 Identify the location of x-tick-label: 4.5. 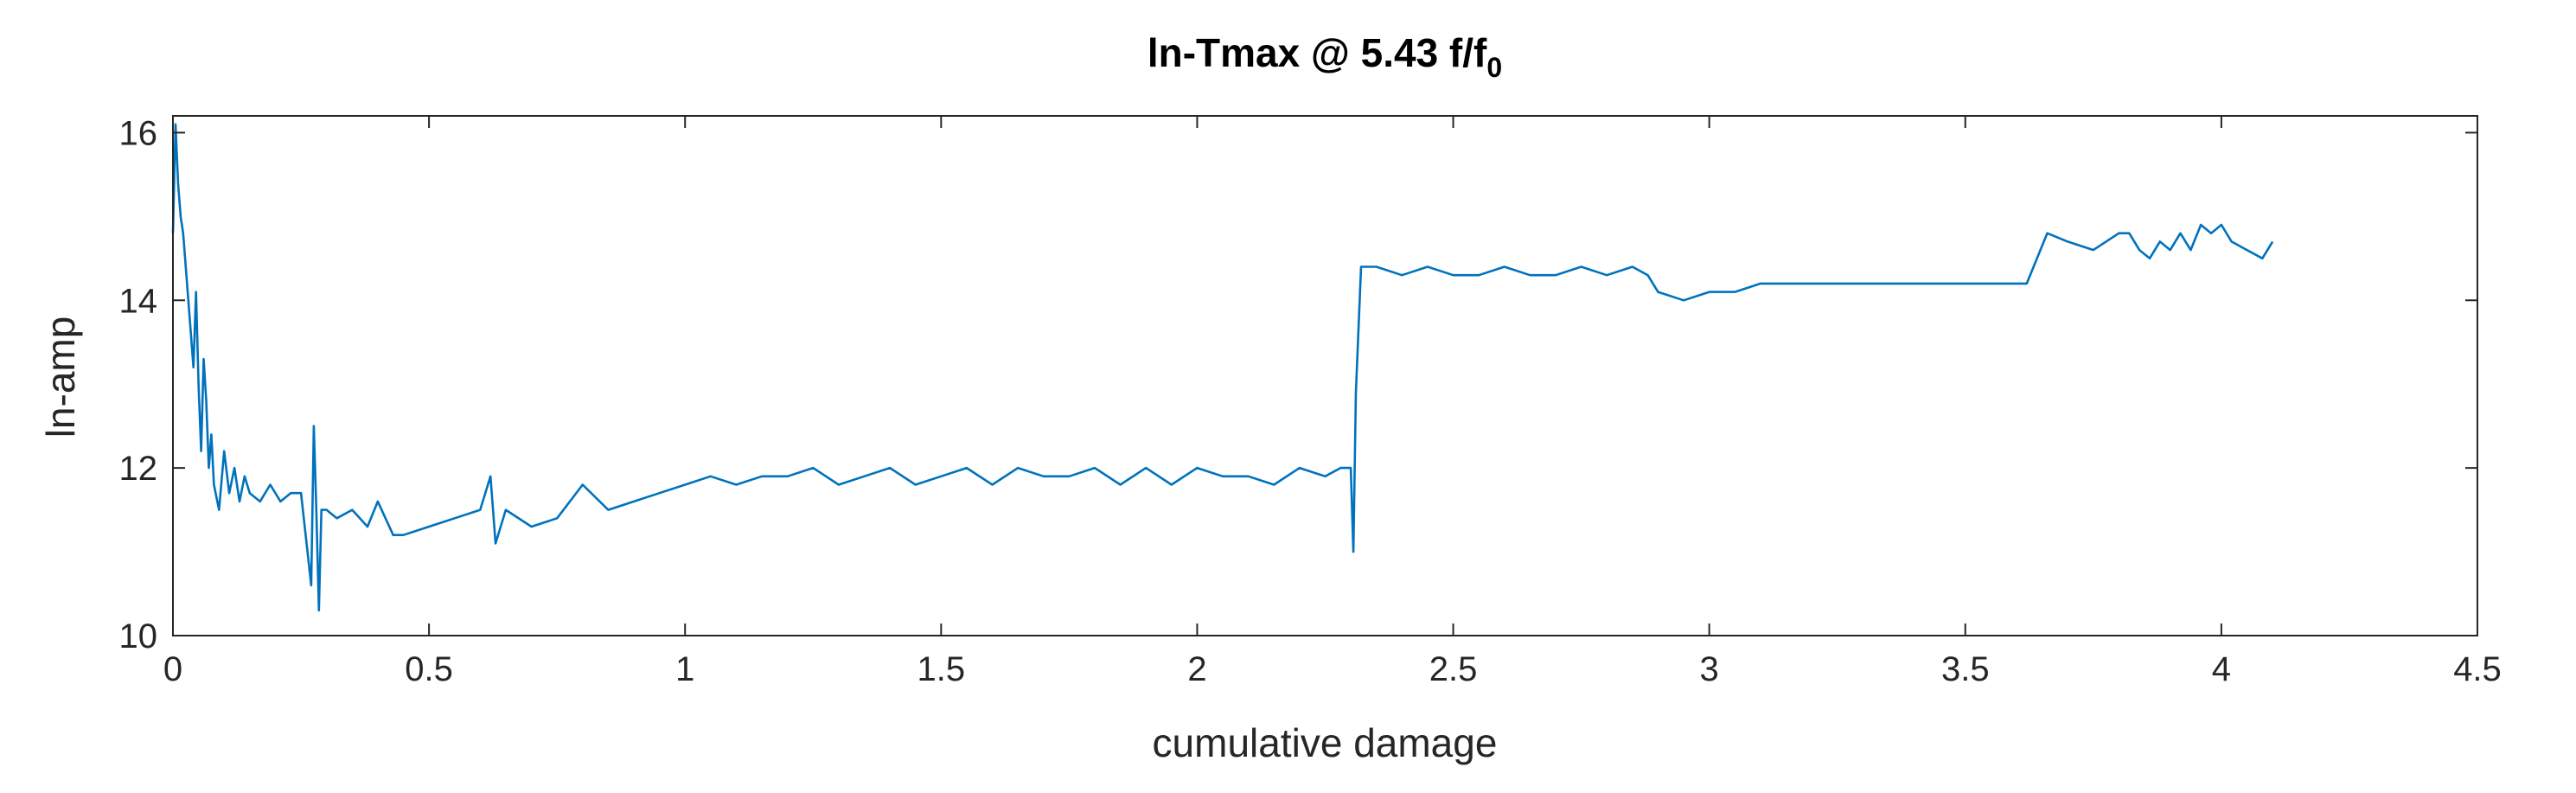
(2477, 669).